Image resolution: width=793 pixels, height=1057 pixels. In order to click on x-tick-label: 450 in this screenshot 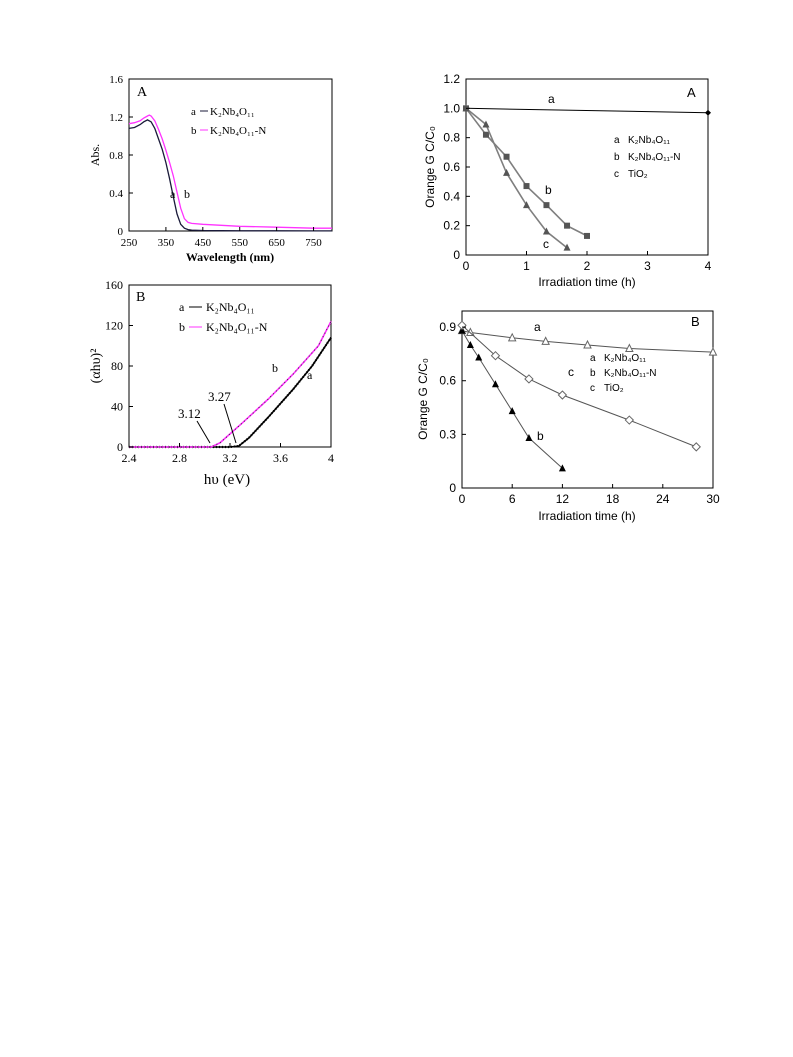, I will do `click(203, 243)`.